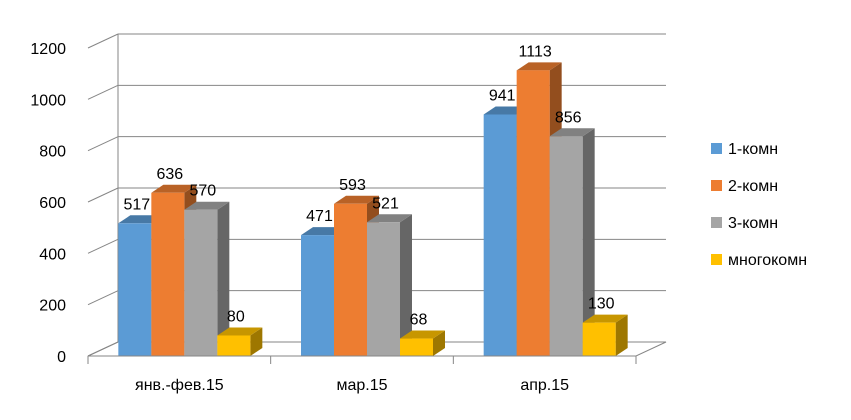 The image size is (851, 420). Describe the element at coordinates (236, 316) in the screenshot. I see `data-label: 80` at that location.